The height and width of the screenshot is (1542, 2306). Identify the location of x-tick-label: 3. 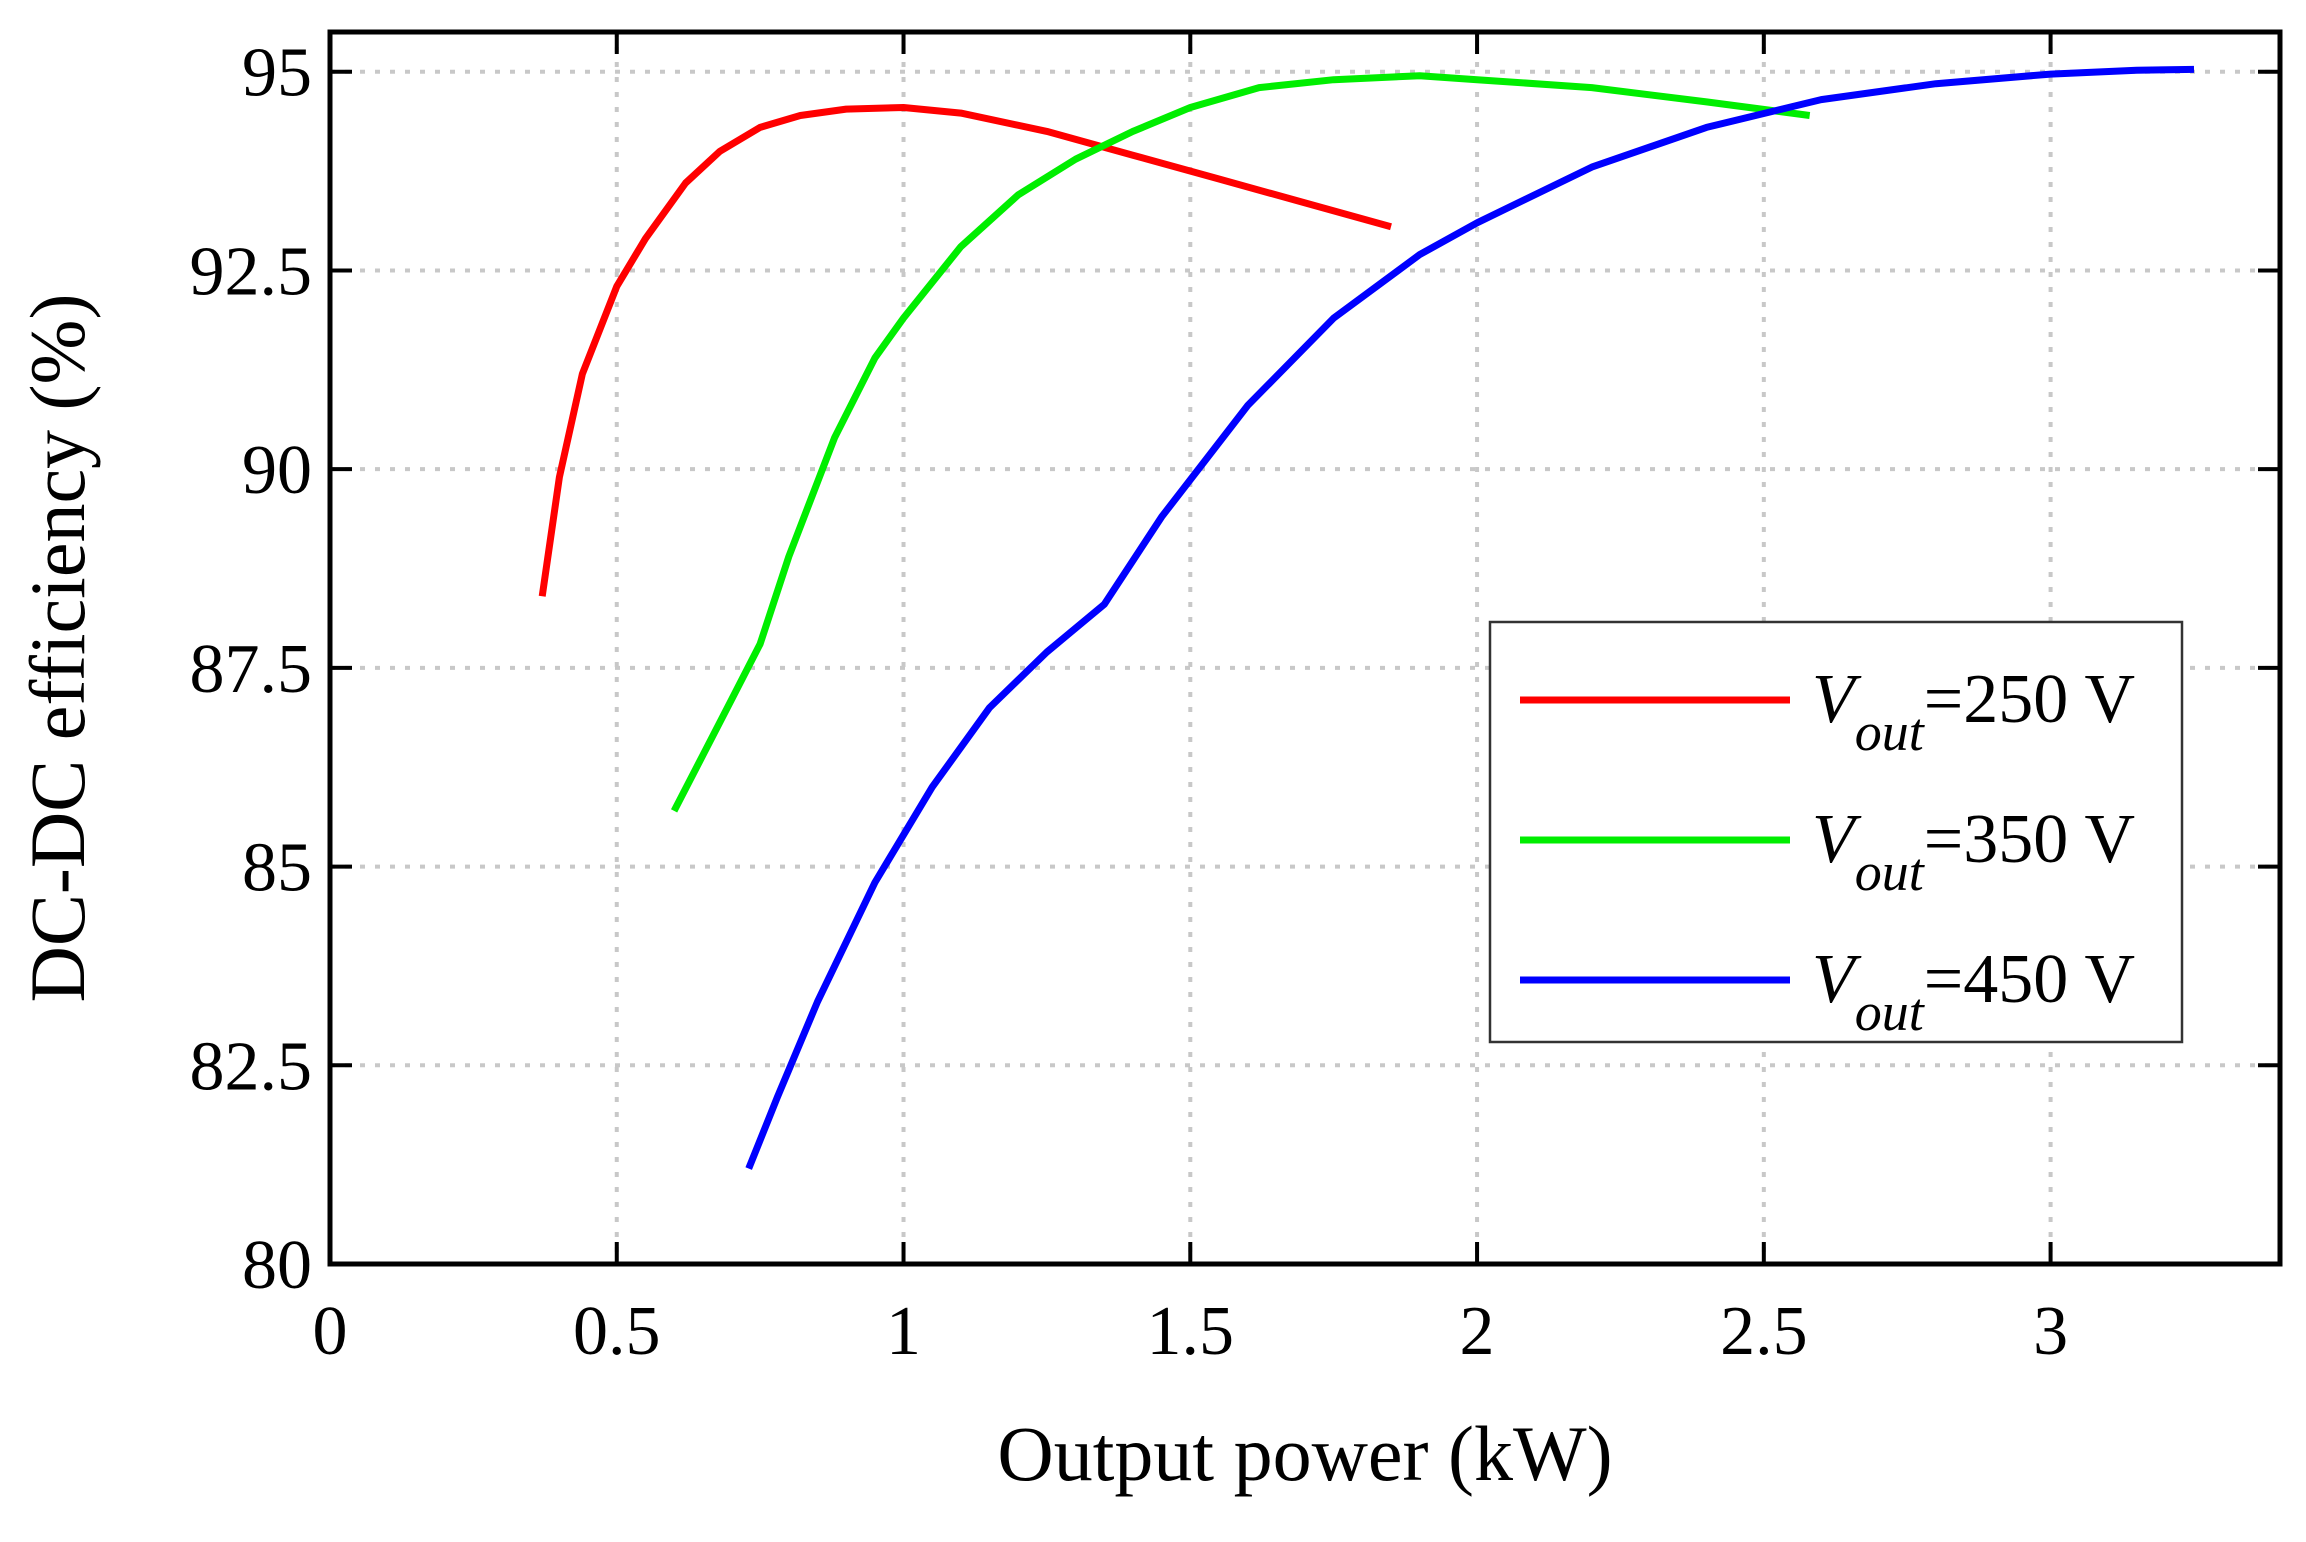
(2050, 1331).